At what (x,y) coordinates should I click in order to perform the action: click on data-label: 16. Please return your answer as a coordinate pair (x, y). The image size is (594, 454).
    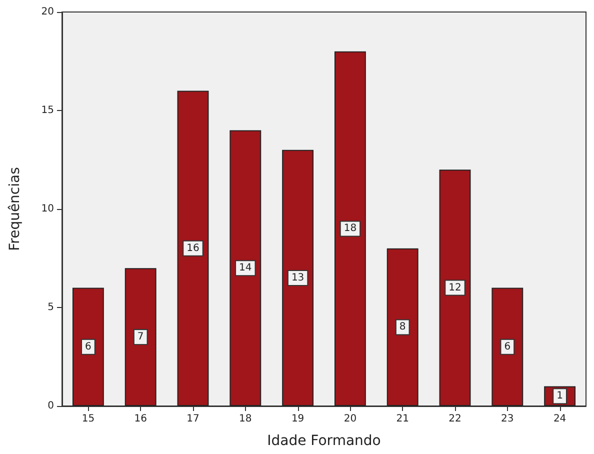
    Looking at the image, I should click on (193, 248).